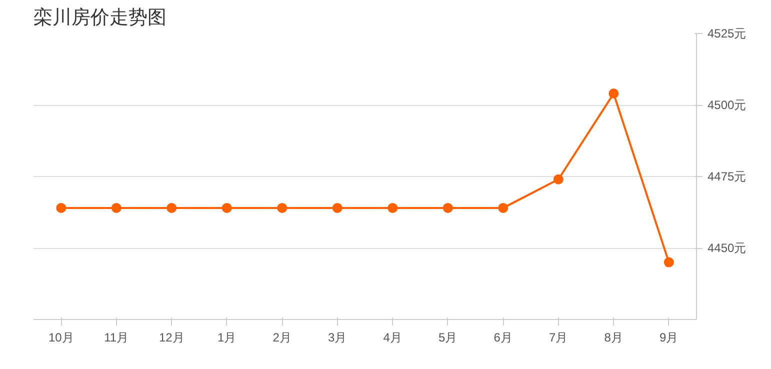  What do you see at coordinates (171, 337) in the screenshot?
I see `x-tick-label: 12月` at bounding box center [171, 337].